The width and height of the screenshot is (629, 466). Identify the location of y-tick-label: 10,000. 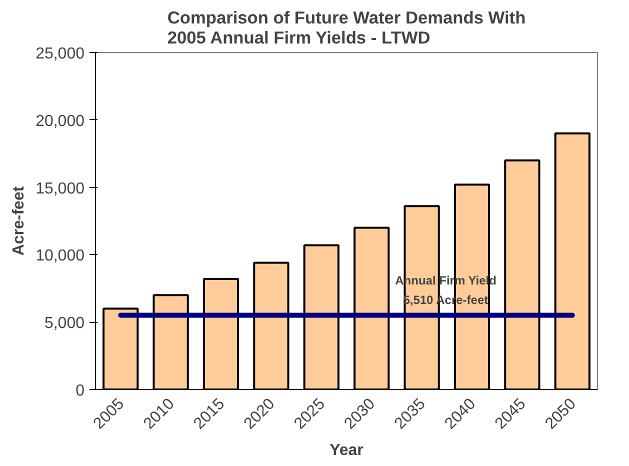
(60, 256).